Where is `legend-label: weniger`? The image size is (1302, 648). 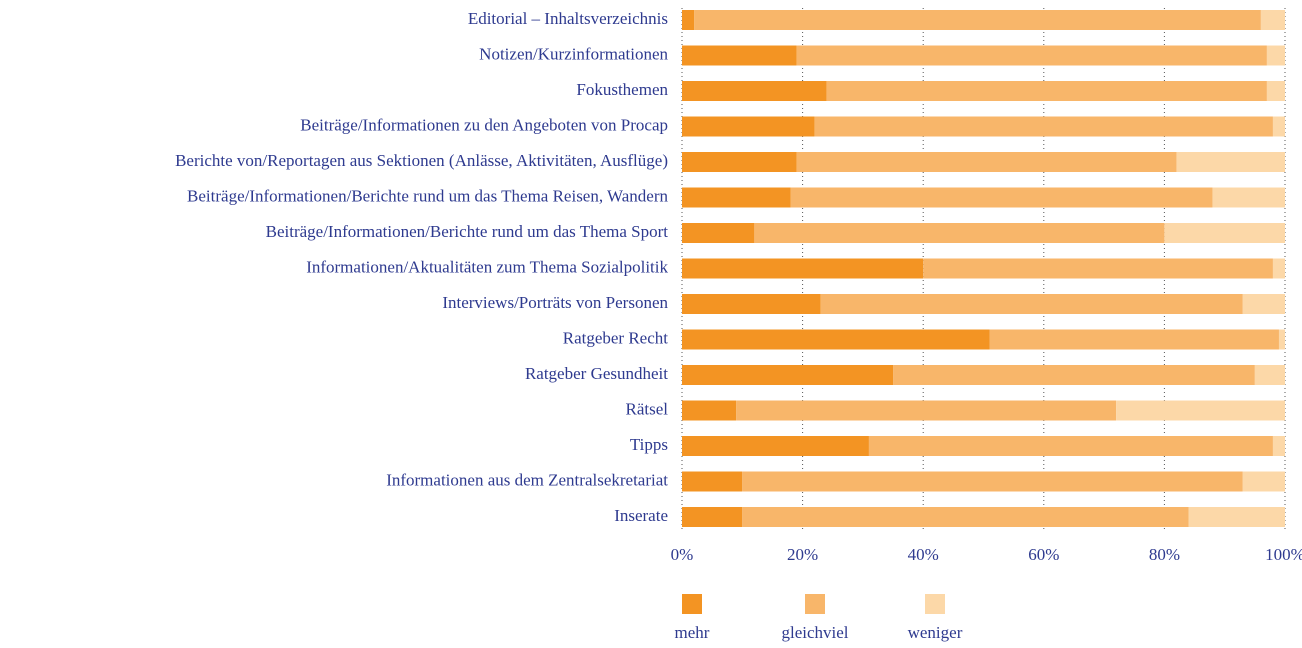 legend-label: weniger is located at coordinates (935, 632).